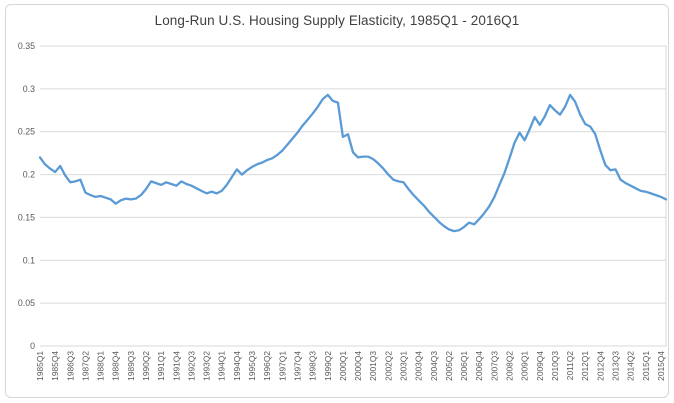 This screenshot has width=674, height=403. I want to click on x-axis-tick-label: 1991Q4, so click(176, 366).